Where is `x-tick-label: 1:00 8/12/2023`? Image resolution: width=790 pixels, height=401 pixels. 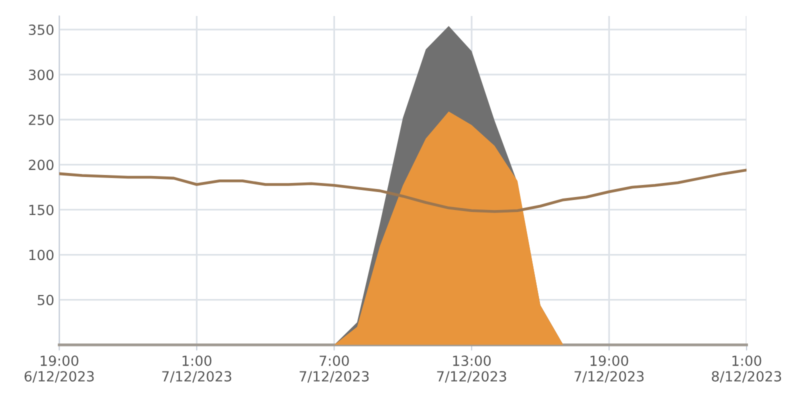 x-tick-label: 1:00 8/12/2023 is located at coordinates (747, 369).